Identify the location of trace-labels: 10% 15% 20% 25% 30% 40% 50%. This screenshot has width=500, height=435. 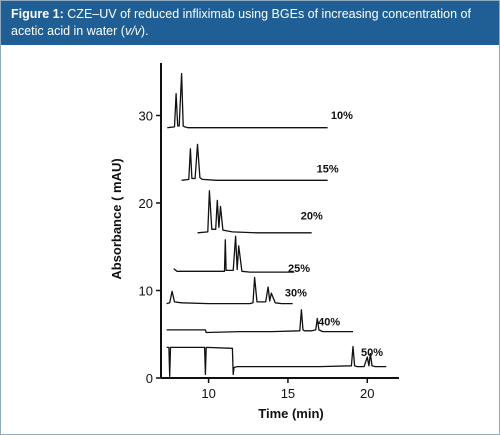
(334, 234).